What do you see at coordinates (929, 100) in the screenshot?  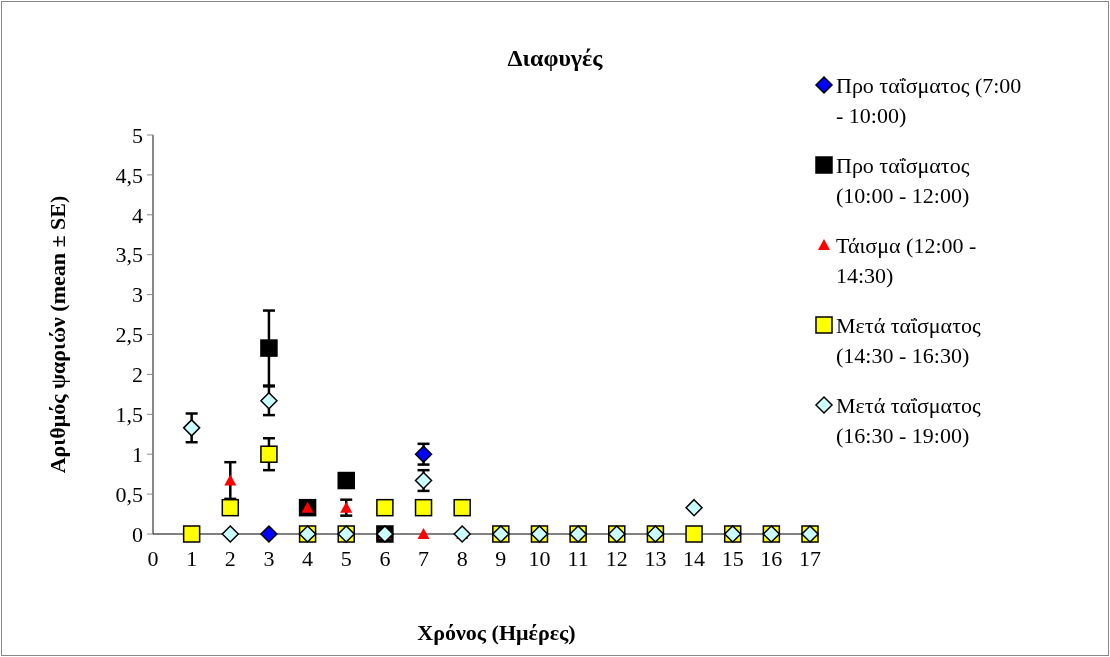 I see `legend-label: Προ ταΐσματος (7:00 - 10:00)` at bounding box center [929, 100].